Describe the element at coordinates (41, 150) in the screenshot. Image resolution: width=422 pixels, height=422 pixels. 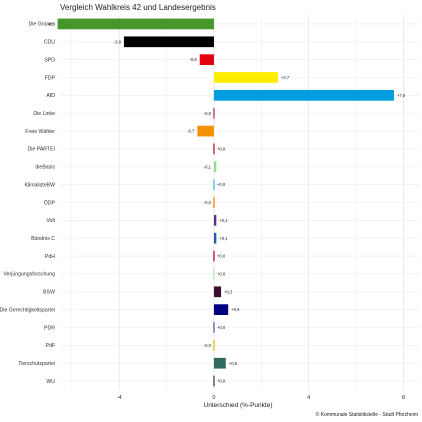
I see `category-label: Die PARTEI` at that location.